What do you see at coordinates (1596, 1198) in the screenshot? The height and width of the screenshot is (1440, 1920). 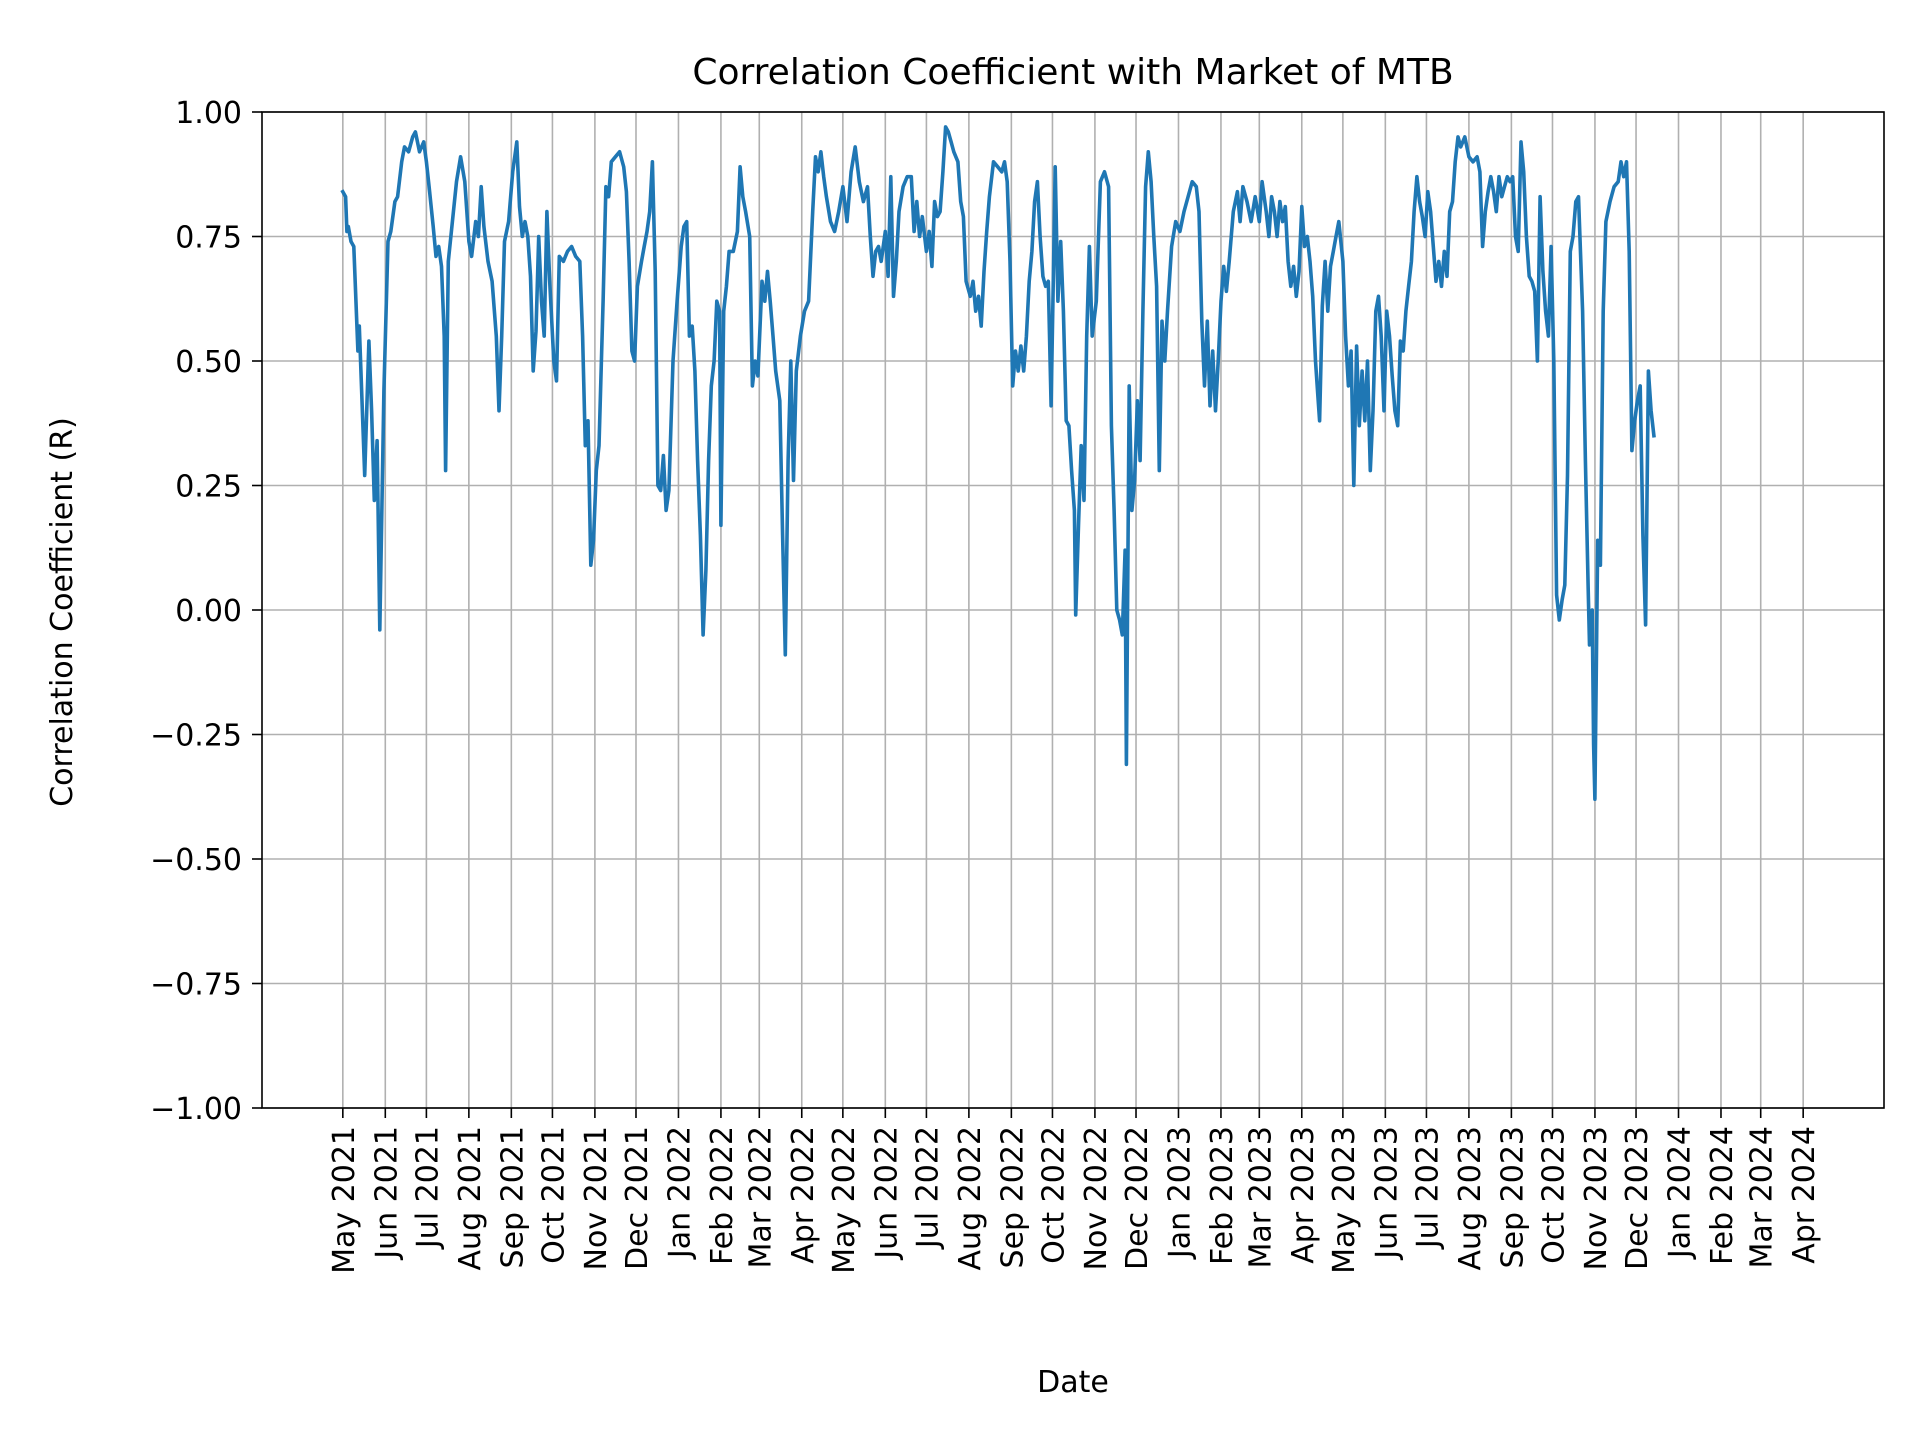 I see `x-tick-label: Nov 2023` at bounding box center [1596, 1198].